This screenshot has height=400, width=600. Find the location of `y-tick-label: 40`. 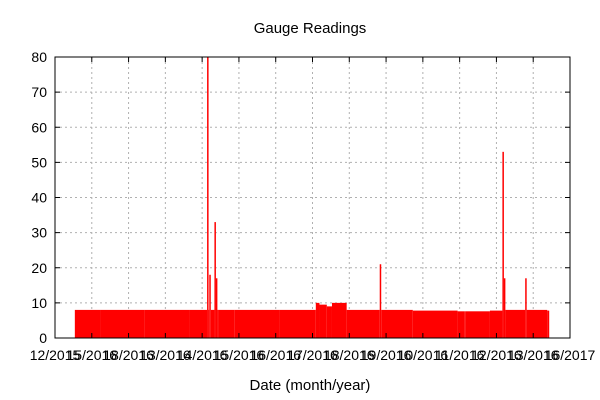

y-tick-label: 40 is located at coordinates (39, 198).